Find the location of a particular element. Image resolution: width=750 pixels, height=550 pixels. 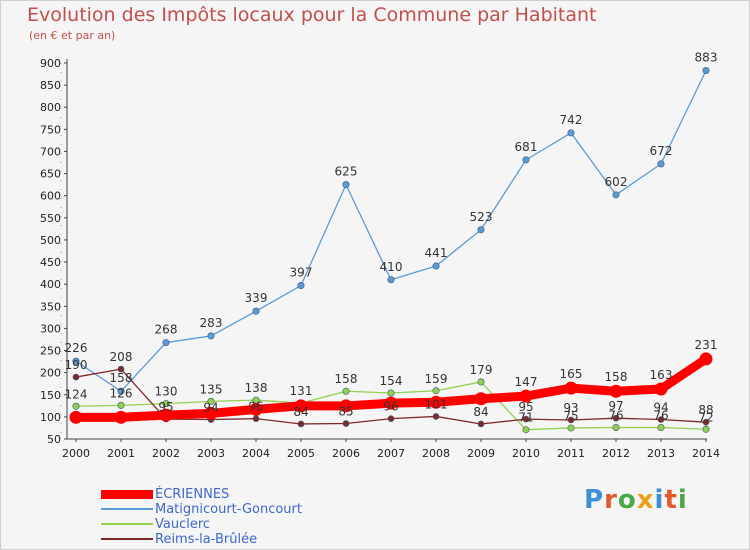

data-label-matignicourt-goncourt: 410 is located at coordinates (391, 267).